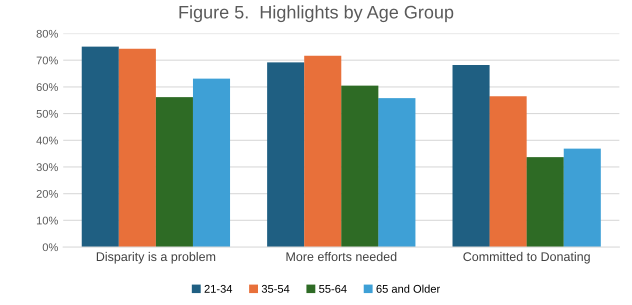 The height and width of the screenshot is (305, 632). I want to click on x-tick-label: Disparity is a problem, so click(156, 258).